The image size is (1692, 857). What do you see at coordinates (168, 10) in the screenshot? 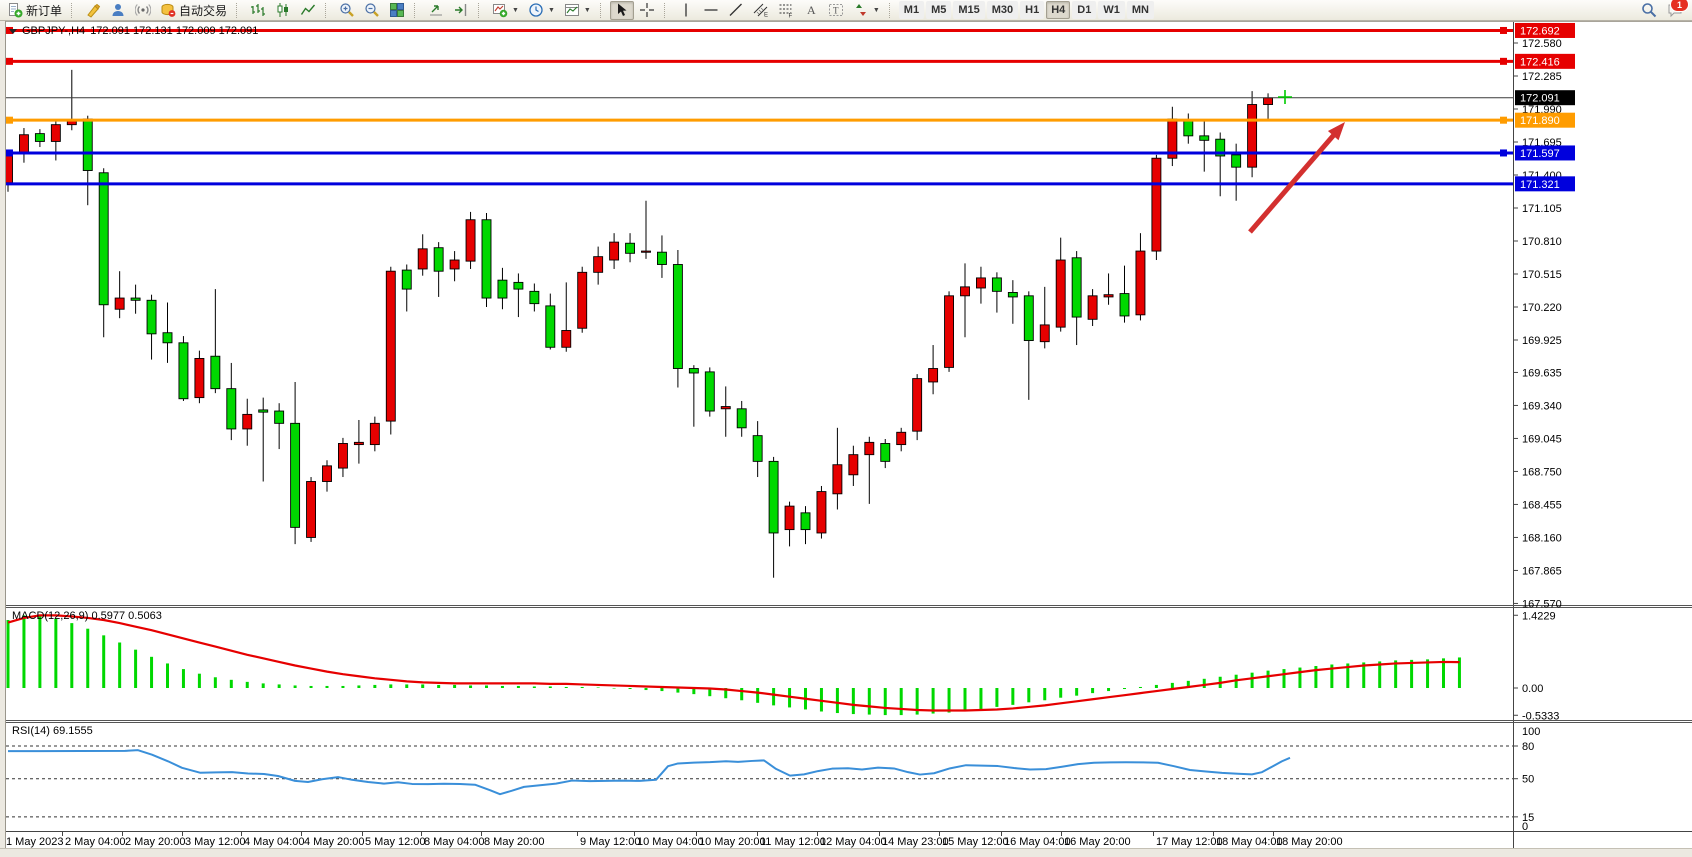
I see `autotrading-icon` at bounding box center [168, 10].